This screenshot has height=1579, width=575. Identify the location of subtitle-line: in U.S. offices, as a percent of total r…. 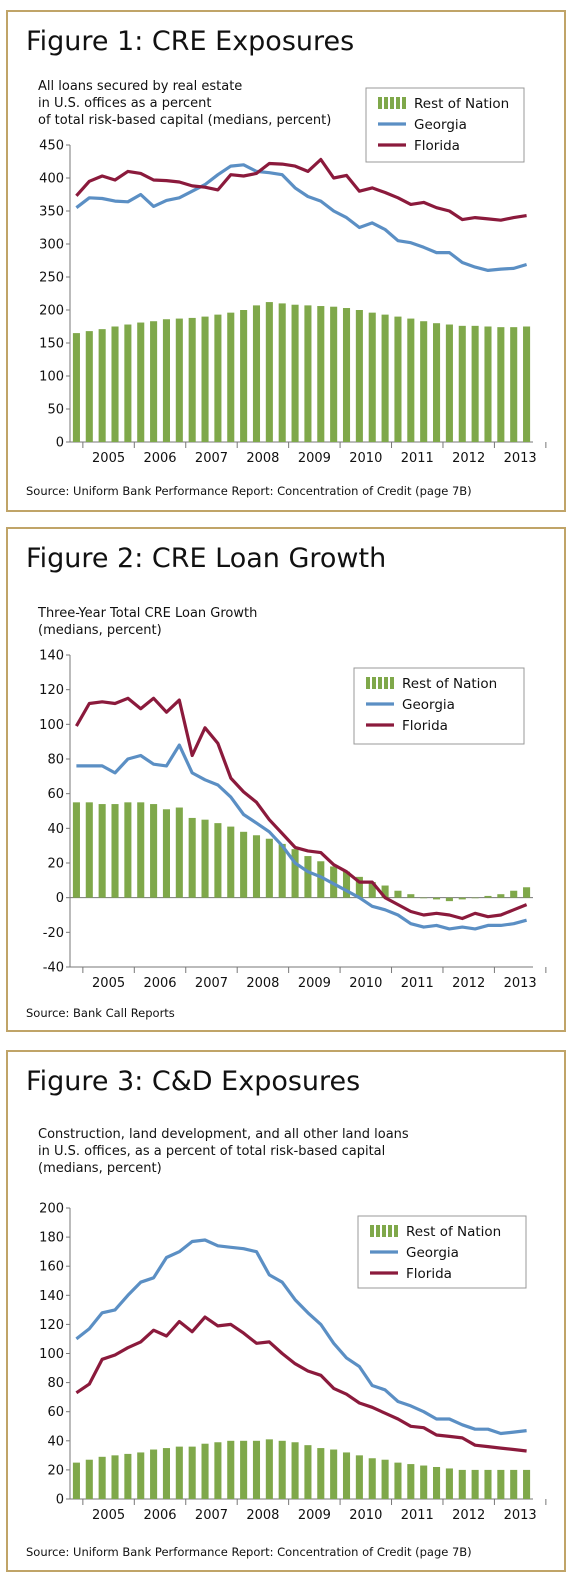
(212, 1151).